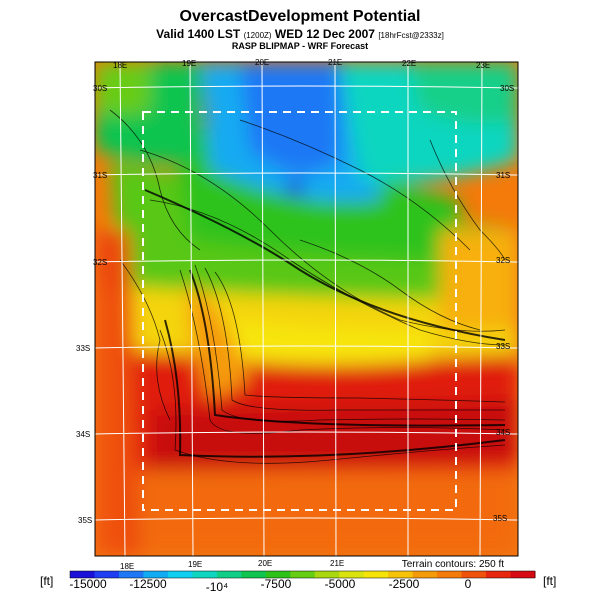 The width and height of the screenshot is (600, 600). Describe the element at coordinates (503, 303) in the screenshot. I see `lat-labels-right: 30S 31S 32S 33S 34S 35S` at that location.